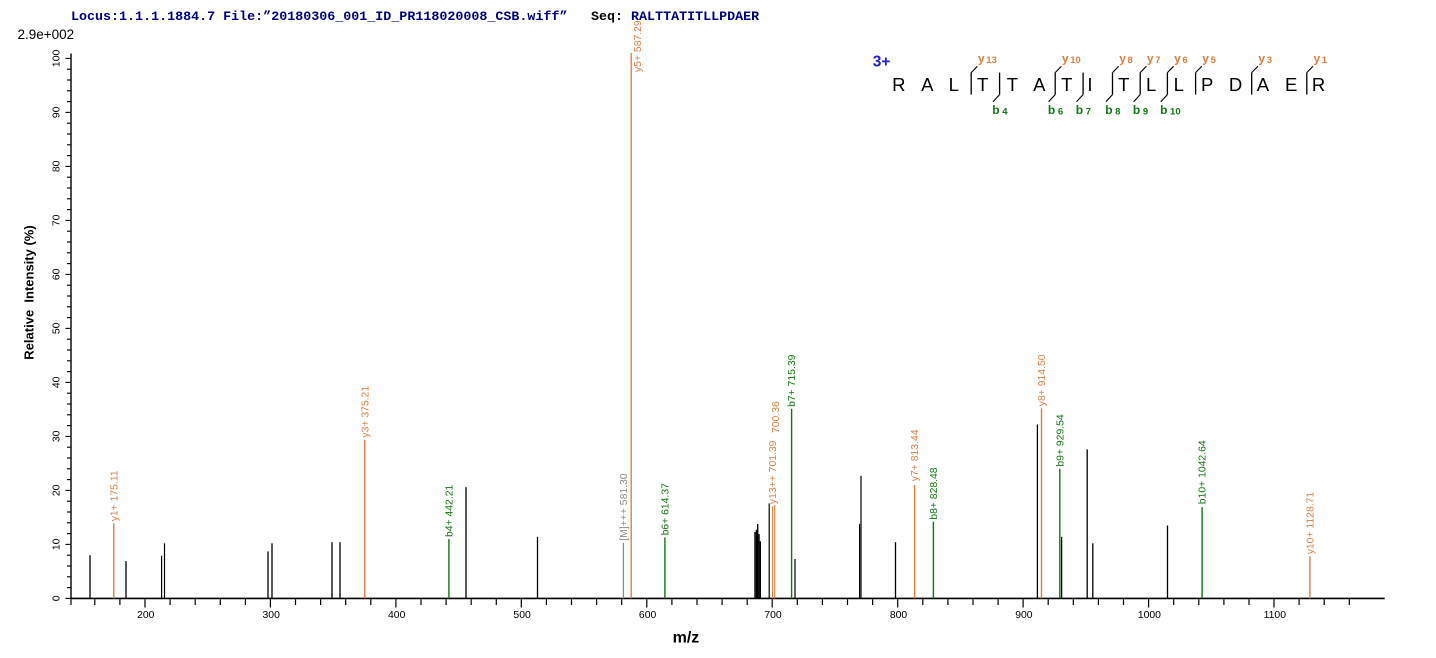 Image resolution: width=1436 pixels, height=658 pixels. What do you see at coordinates (57, 274) in the screenshot?
I see `svg-text: 60` at bounding box center [57, 274].